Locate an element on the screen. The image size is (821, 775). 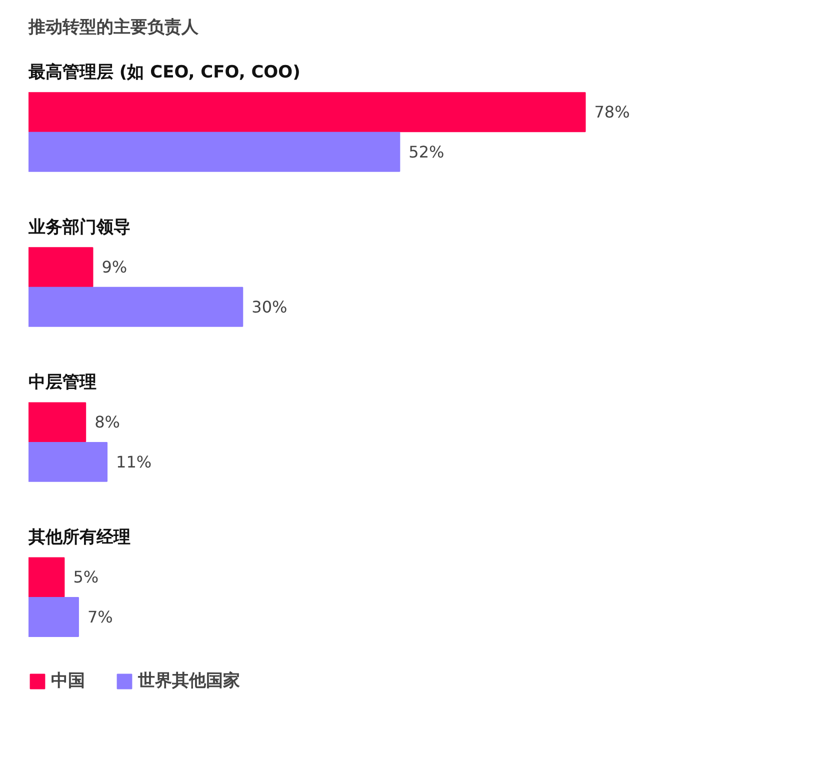
chart-title: 推动转型的主要负责人 is located at coordinates (114, 28).